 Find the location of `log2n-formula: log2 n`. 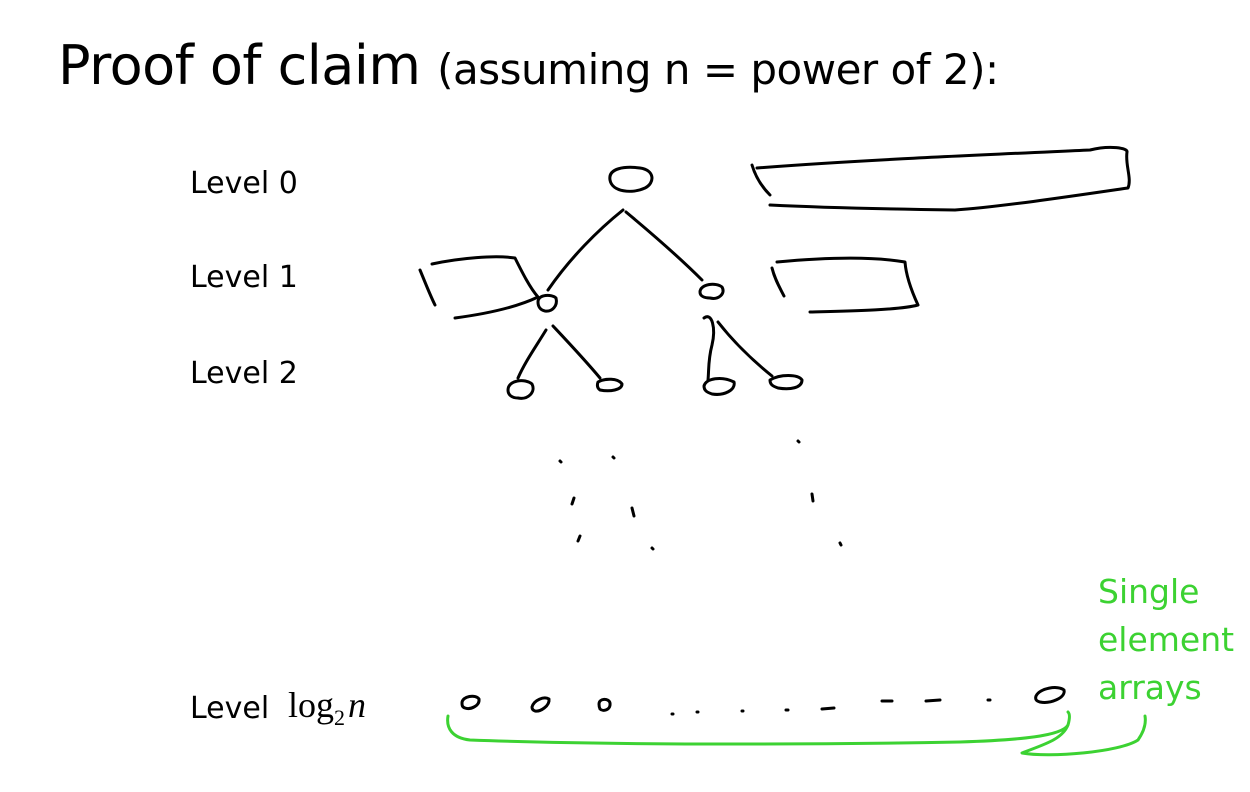

log2n-formula: log2 n is located at coordinates (327, 707).